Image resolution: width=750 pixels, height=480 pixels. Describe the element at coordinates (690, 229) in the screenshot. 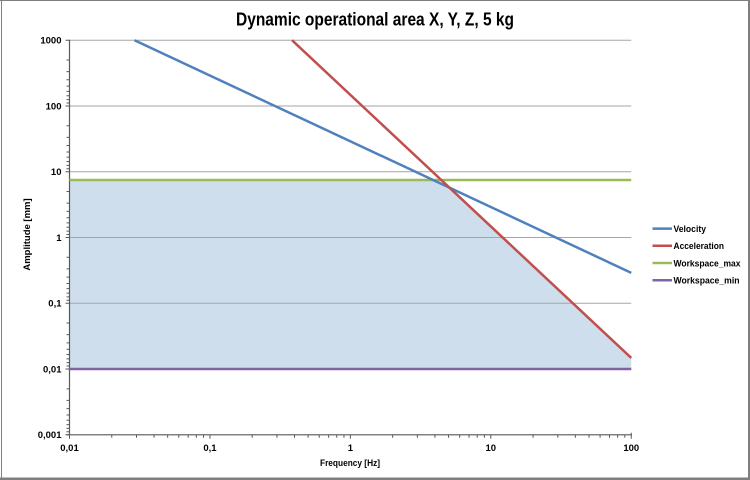

I see `svg-text: Velocity` at that location.